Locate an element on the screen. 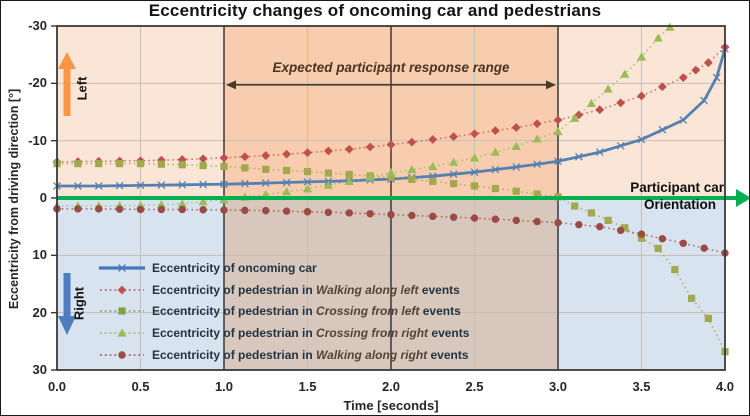 This screenshot has width=750, height=416. series-dotted-line is located at coordinates (391, 231).